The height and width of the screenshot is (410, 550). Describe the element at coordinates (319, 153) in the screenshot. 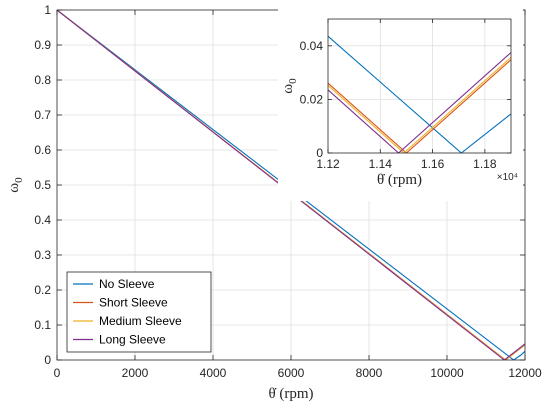

I see `inset-y-tick-label: 0` at that location.